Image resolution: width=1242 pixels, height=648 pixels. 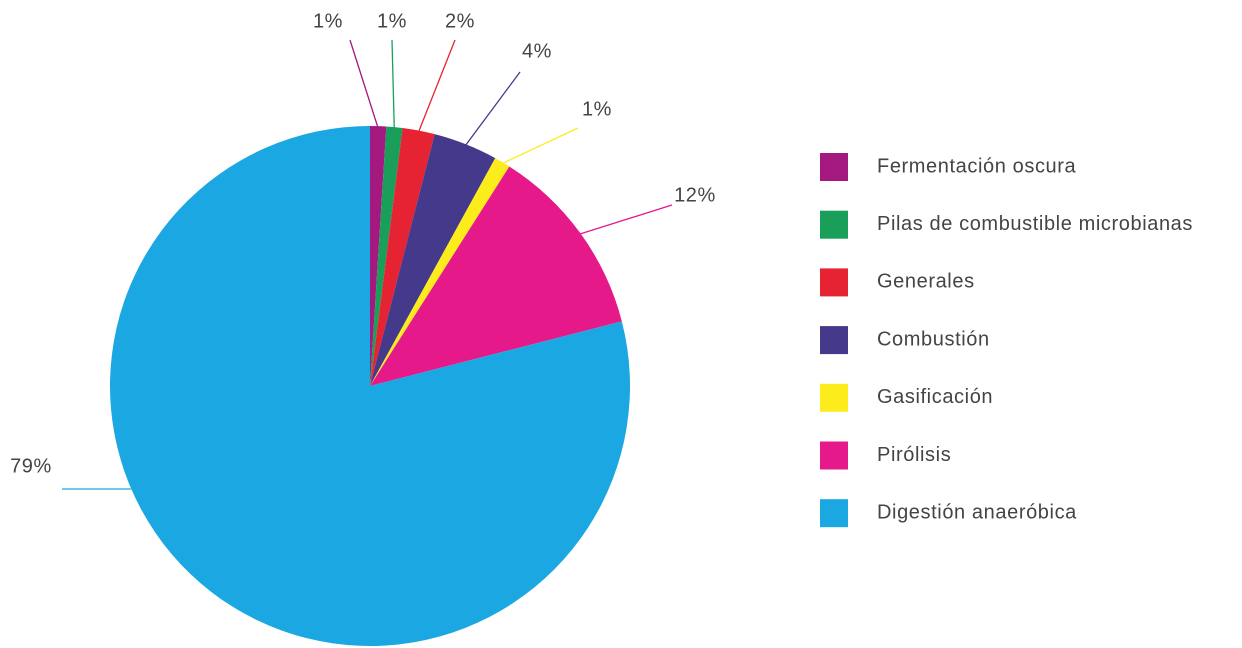 What do you see at coordinates (1035, 224) in the screenshot?
I see `legend-label: Pilas de combustible microbianas` at bounding box center [1035, 224].